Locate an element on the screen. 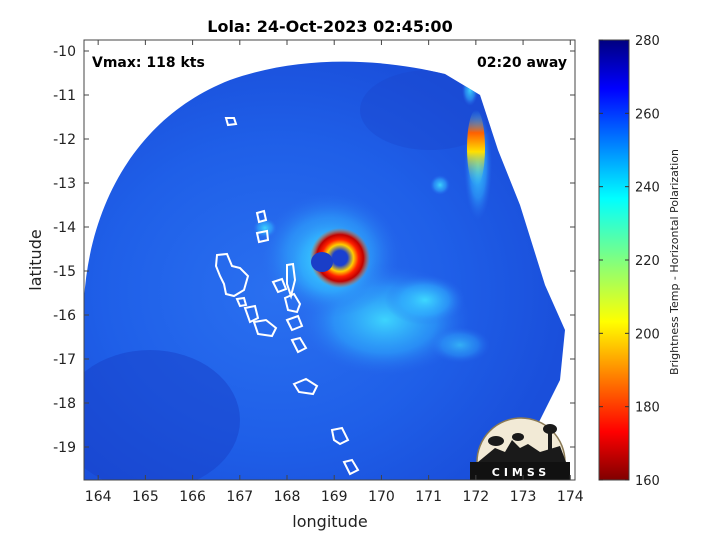 The height and width of the screenshot is (540, 720). eyewall-core is located at coordinates (340, 258).